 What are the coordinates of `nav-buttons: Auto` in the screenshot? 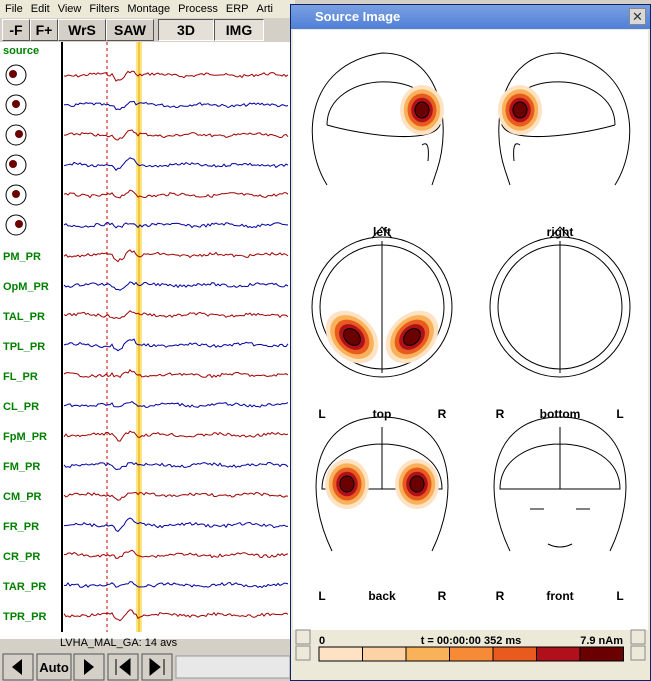 It's located at (146, 667).